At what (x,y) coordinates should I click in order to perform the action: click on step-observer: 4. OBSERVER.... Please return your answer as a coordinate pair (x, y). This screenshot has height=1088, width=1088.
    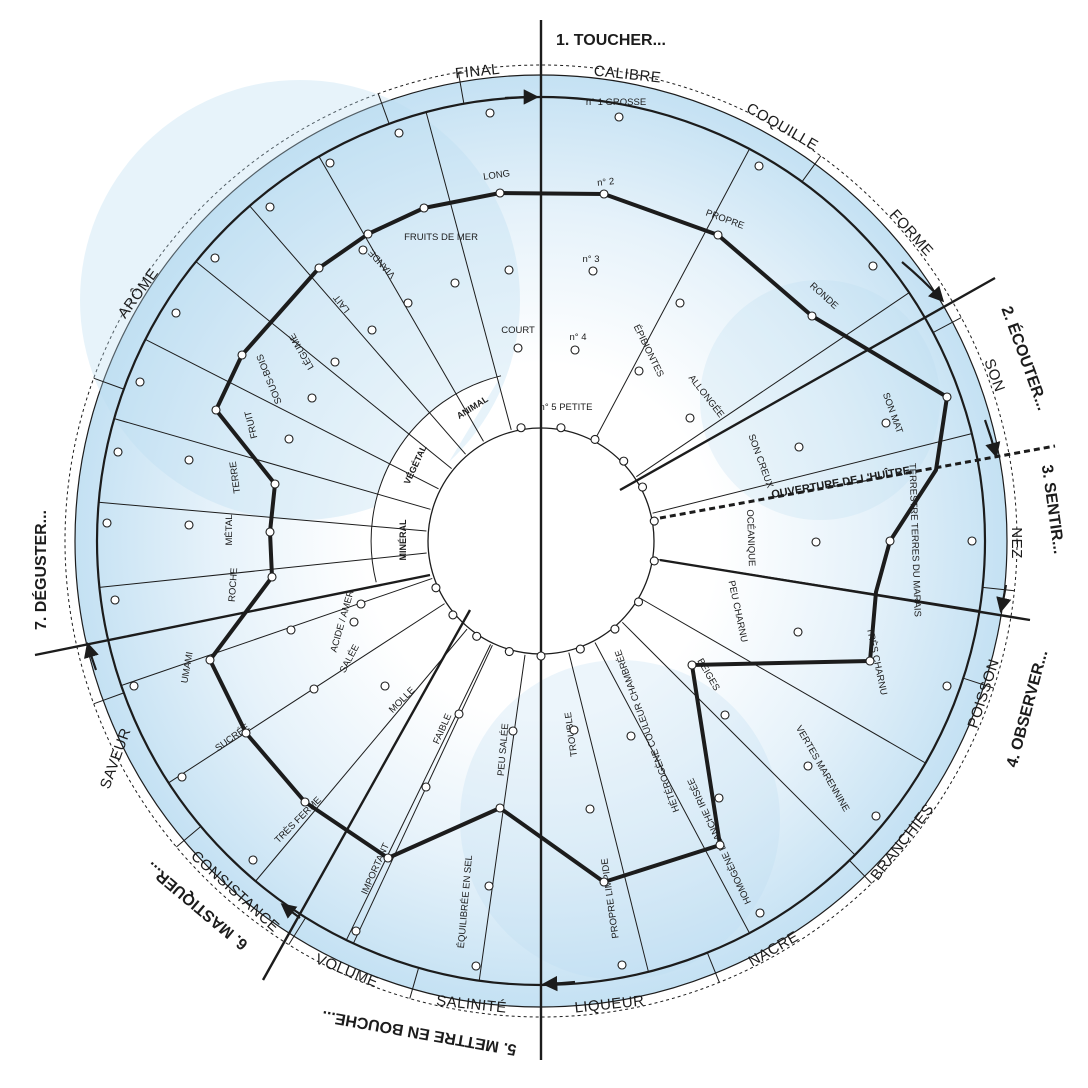
    Looking at the image, I should click on (1028, 708).